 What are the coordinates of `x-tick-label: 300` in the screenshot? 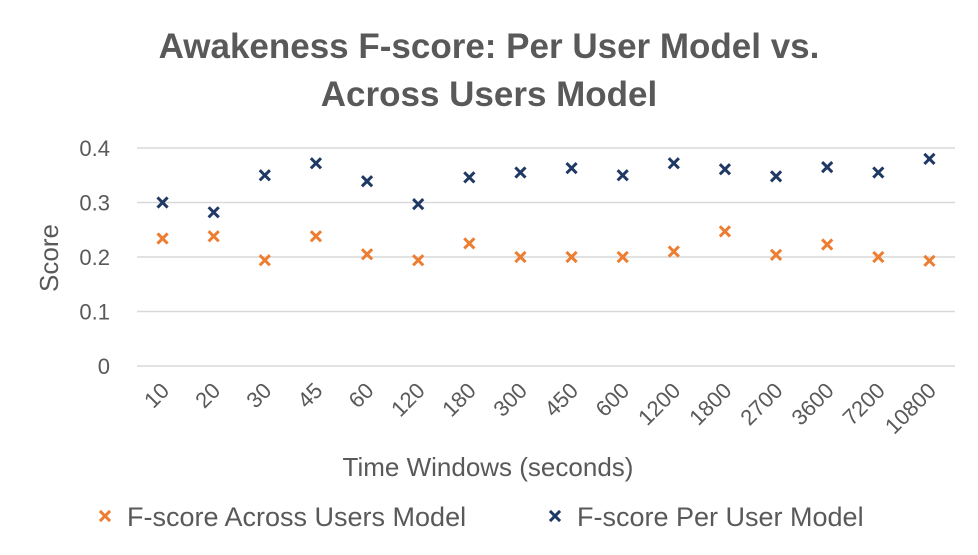 It's located at (510, 400).